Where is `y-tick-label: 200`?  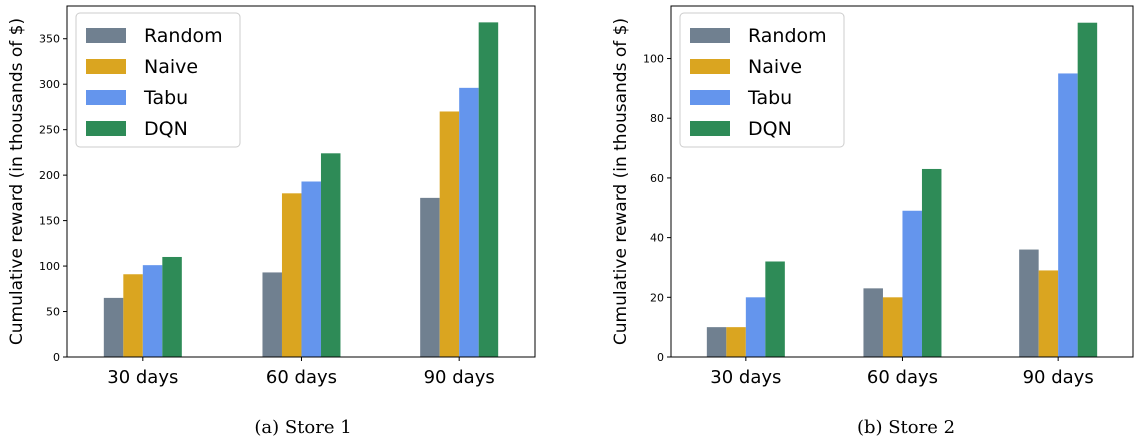 y-tick-label: 200 is located at coordinates (49, 175).